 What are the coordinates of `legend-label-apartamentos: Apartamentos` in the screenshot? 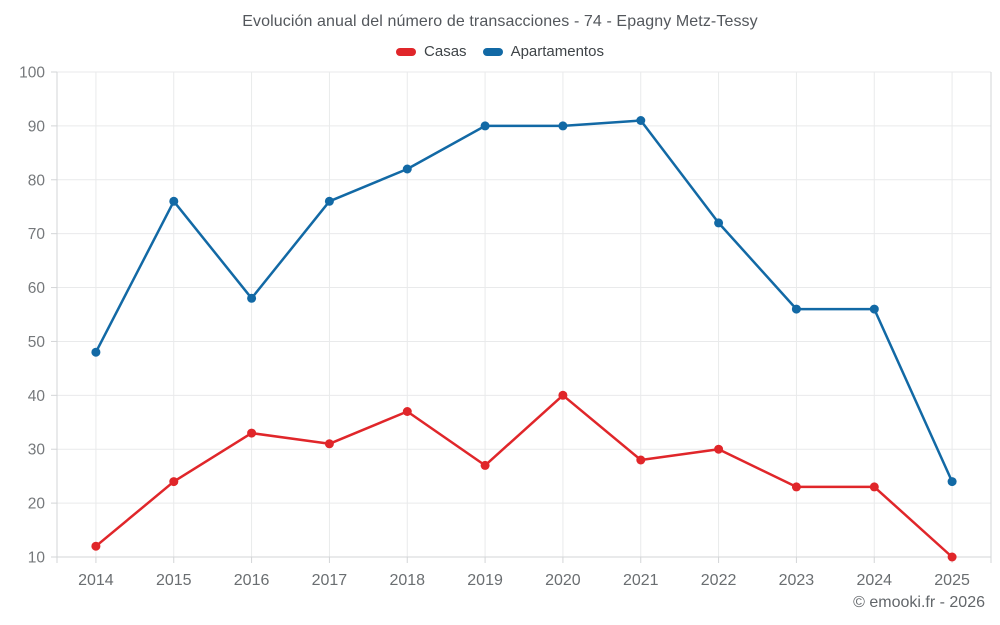 It's located at (557, 51).